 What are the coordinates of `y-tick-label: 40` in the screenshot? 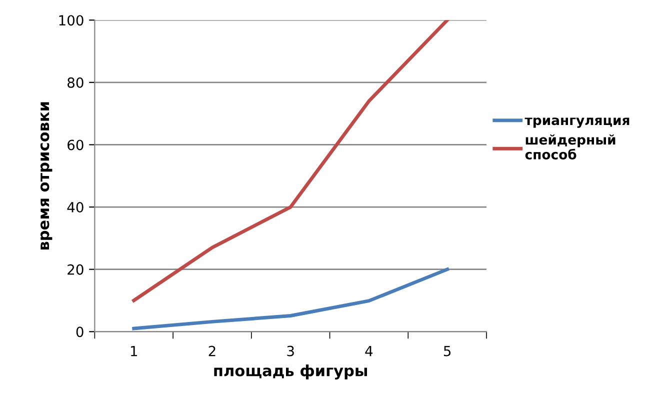 It's located at (75, 207).